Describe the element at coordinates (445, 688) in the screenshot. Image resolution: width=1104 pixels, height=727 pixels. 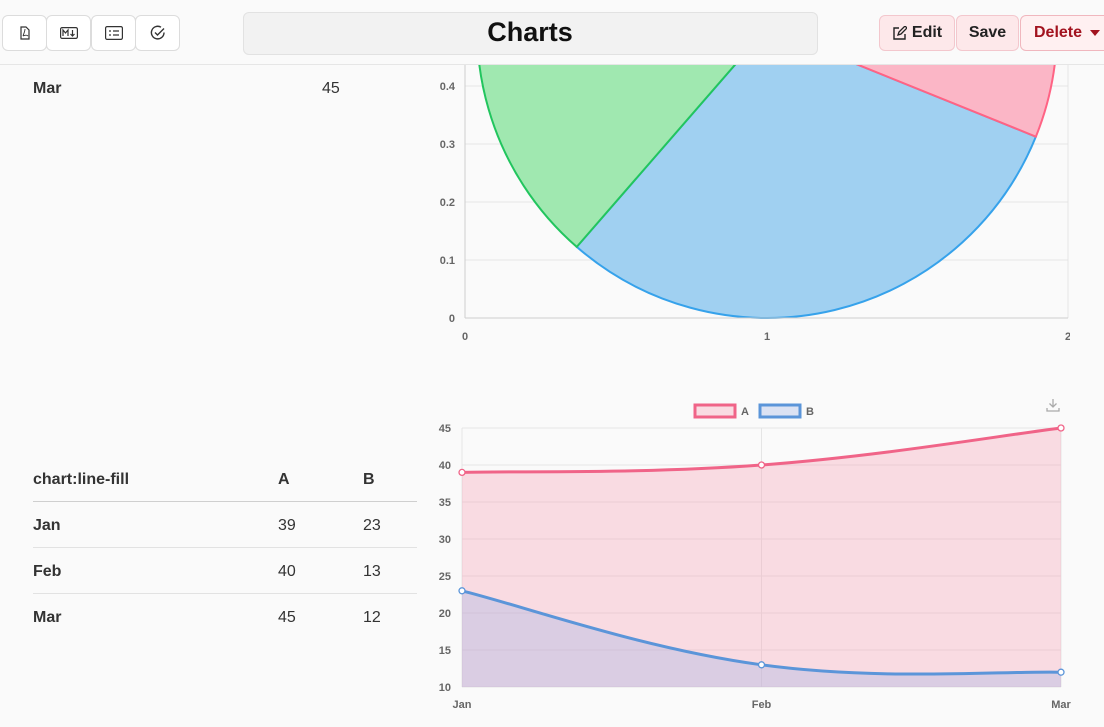
I see `y-tick-label: 10` at that location.